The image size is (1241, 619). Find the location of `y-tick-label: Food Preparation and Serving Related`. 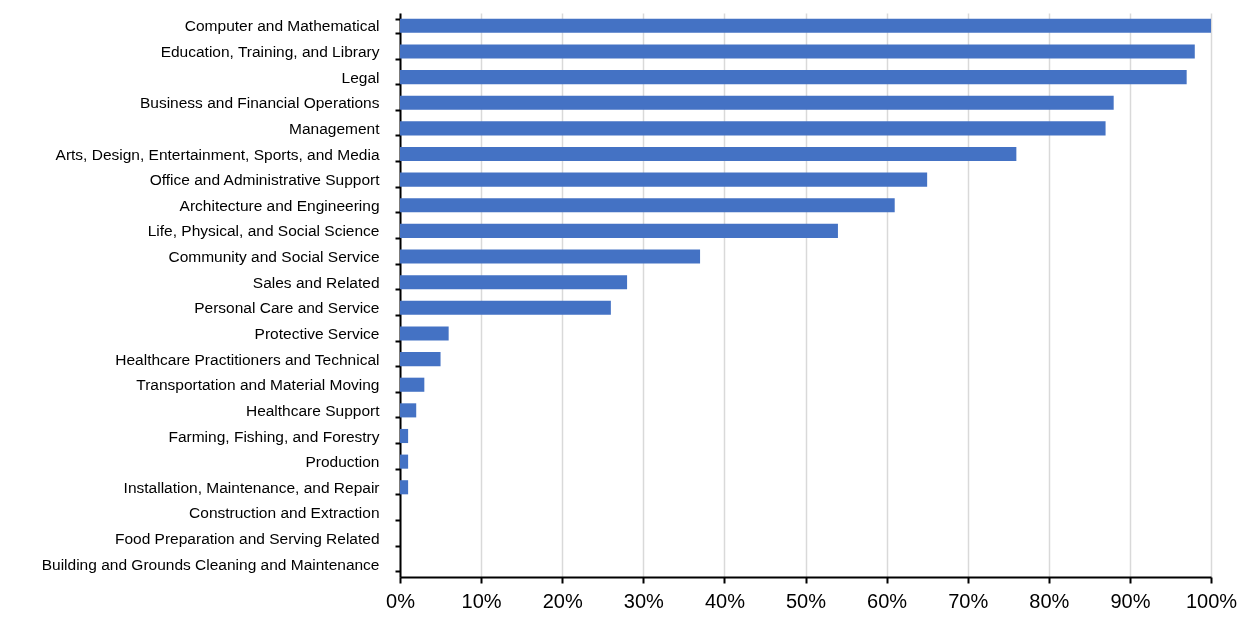

y-tick-label: Food Preparation and Serving Related is located at coordinates (247, 539).